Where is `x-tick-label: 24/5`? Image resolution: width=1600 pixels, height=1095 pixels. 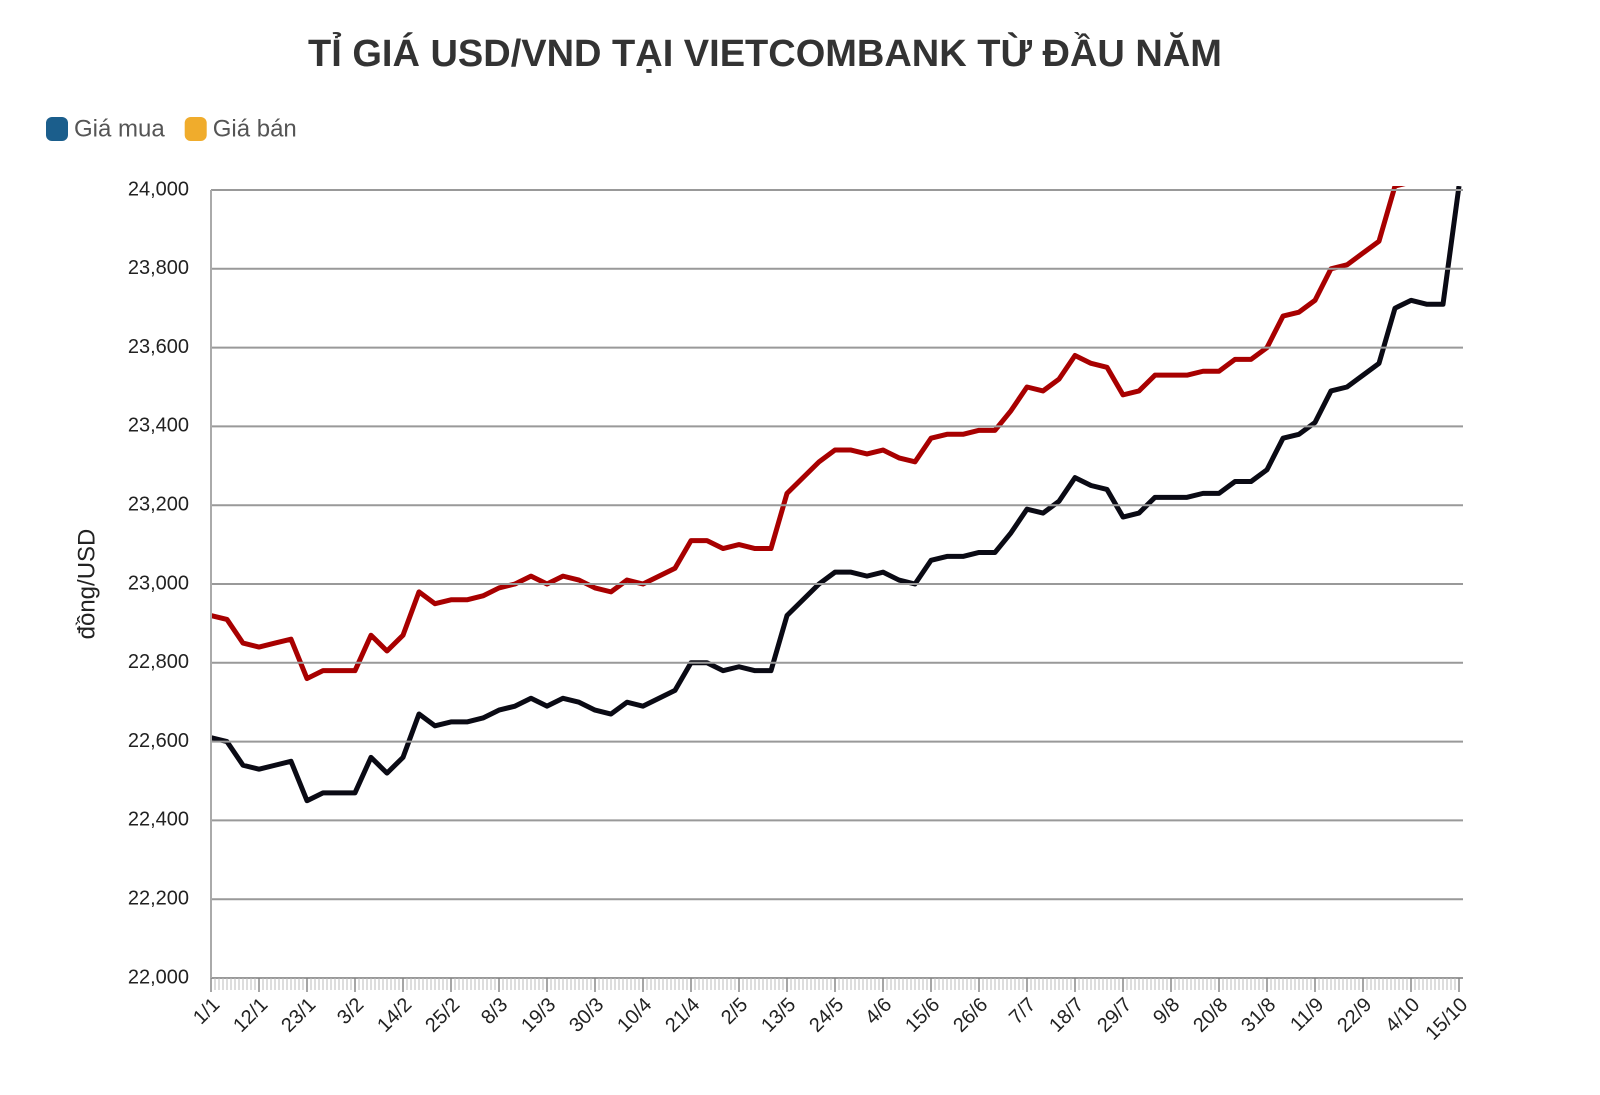 x-tick-label: 24/5 is located at coordinates (826, 1015).